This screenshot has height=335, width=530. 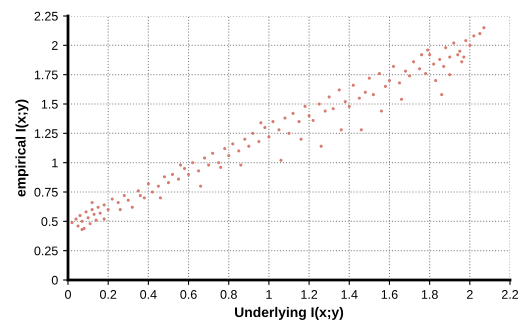 What do you see at coordinates (46, 192) in the screenshot?
I see `y-tick-label: 0.75` at bounding box center [46, 192].